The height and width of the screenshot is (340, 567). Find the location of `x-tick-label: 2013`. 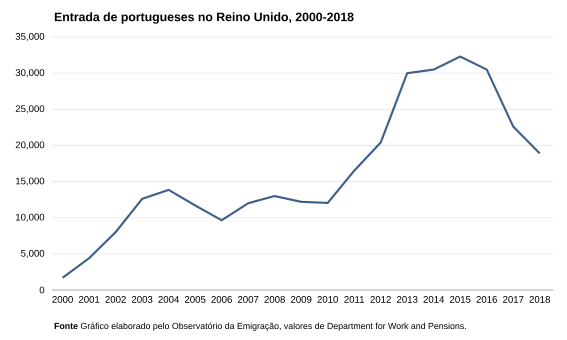

x-tick-label: 2013 is located at coordinates (407, 299).